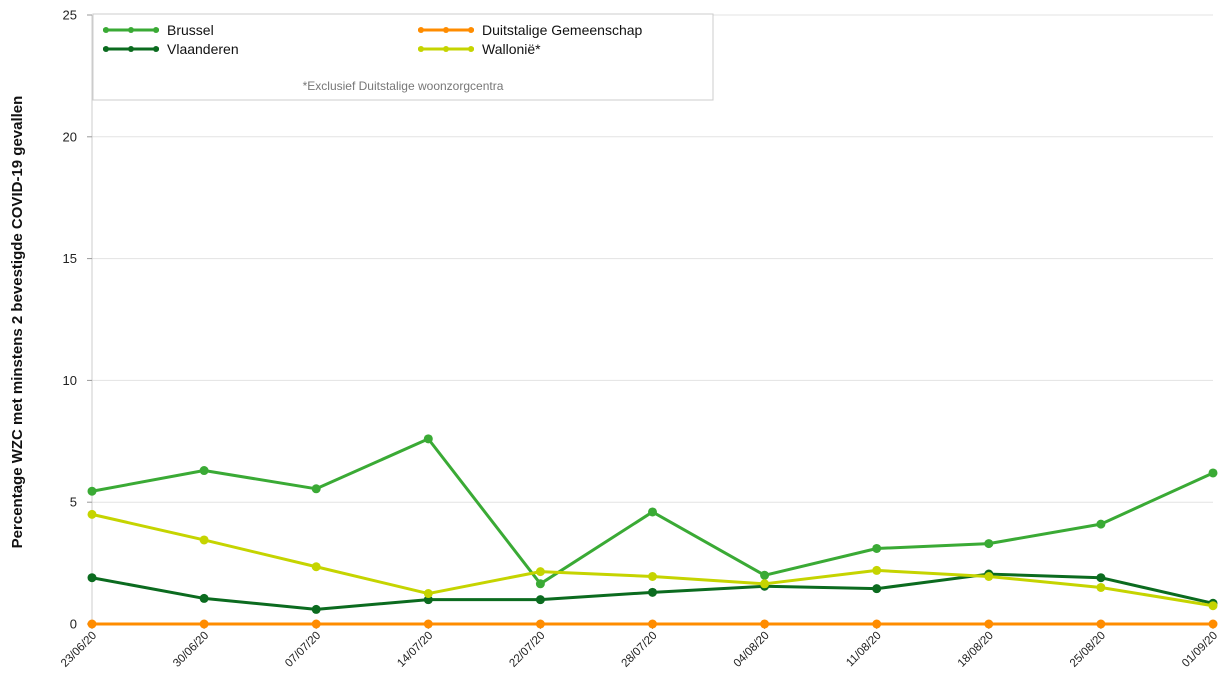  What do you see at coordinates (203, 49) in the screenshot?
I see `legend-label: Vlaanderen` at bounding box center [203, 49].